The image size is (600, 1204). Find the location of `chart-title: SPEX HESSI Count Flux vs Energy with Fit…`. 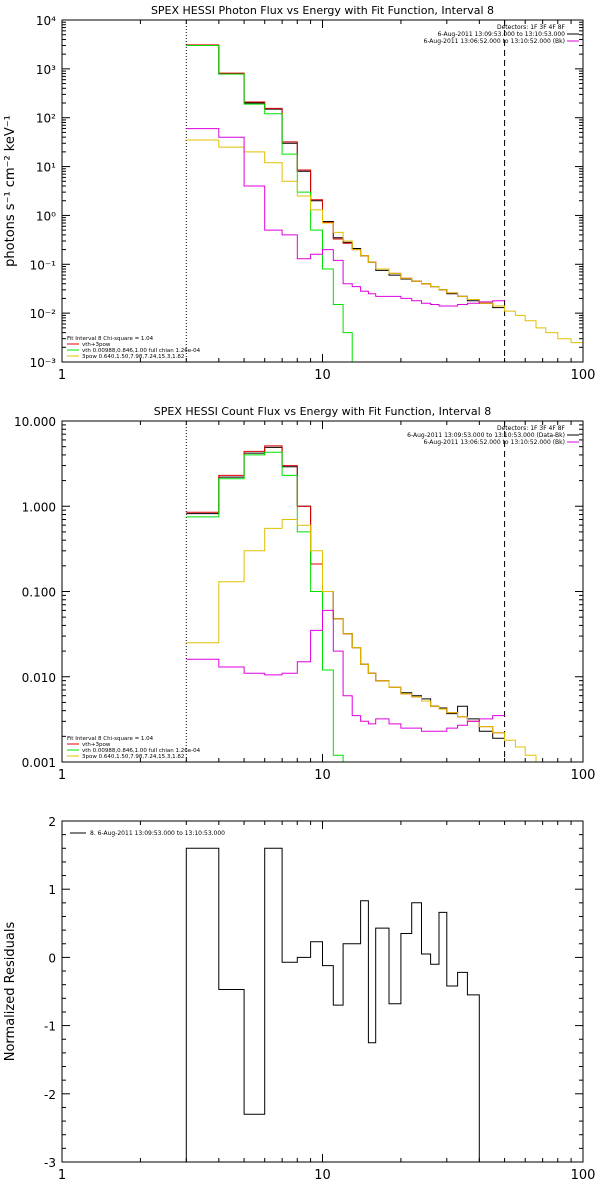

chart-title: SPEX HESSI Count Flux vs Energy with Fit… is located at coordinates (322, 411).